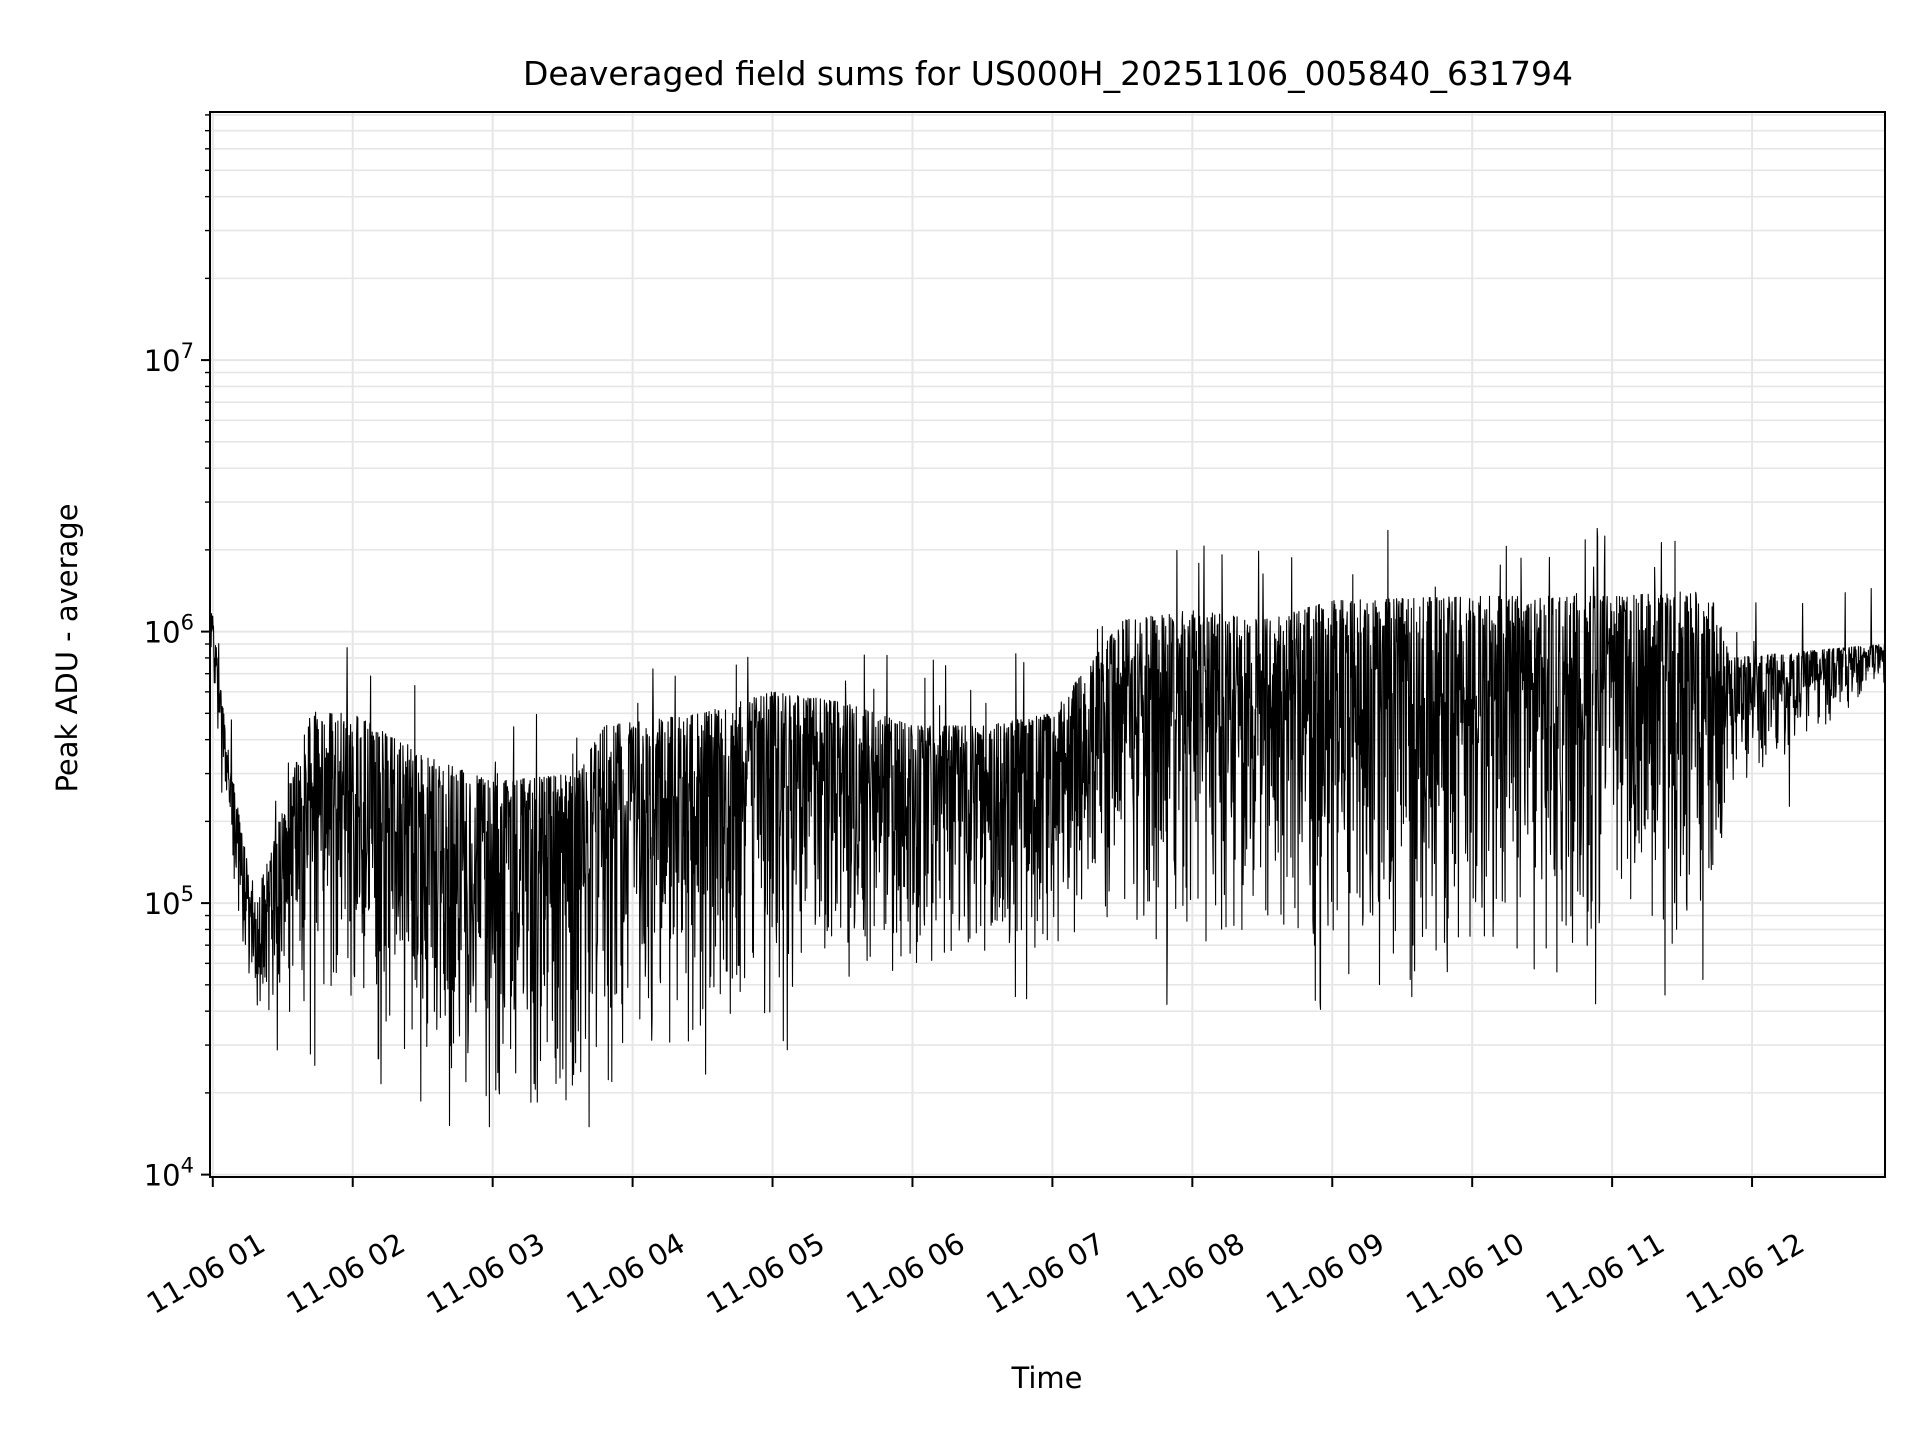 The height and width of the screenshot is (1440, 1920). Describe the element at coordinates (187, 623) in the screenshot. I see `y-tick-exponent: 6` at that location.